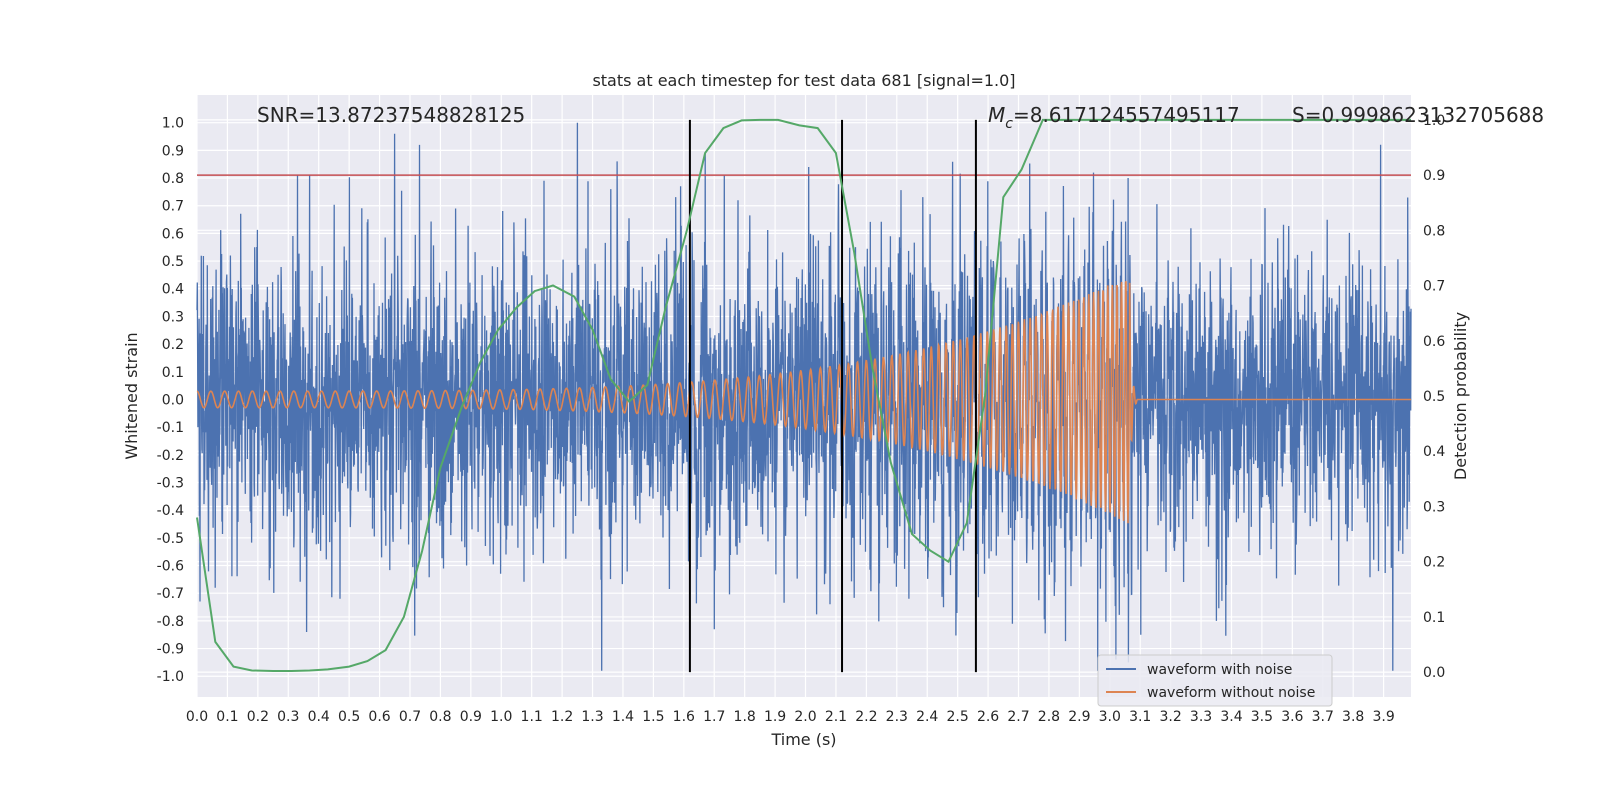 This screenshot has width=1600, height=800. I want to click on chirp-mass-annotation: Mc=8.617124557495117, so click(1114, 117).